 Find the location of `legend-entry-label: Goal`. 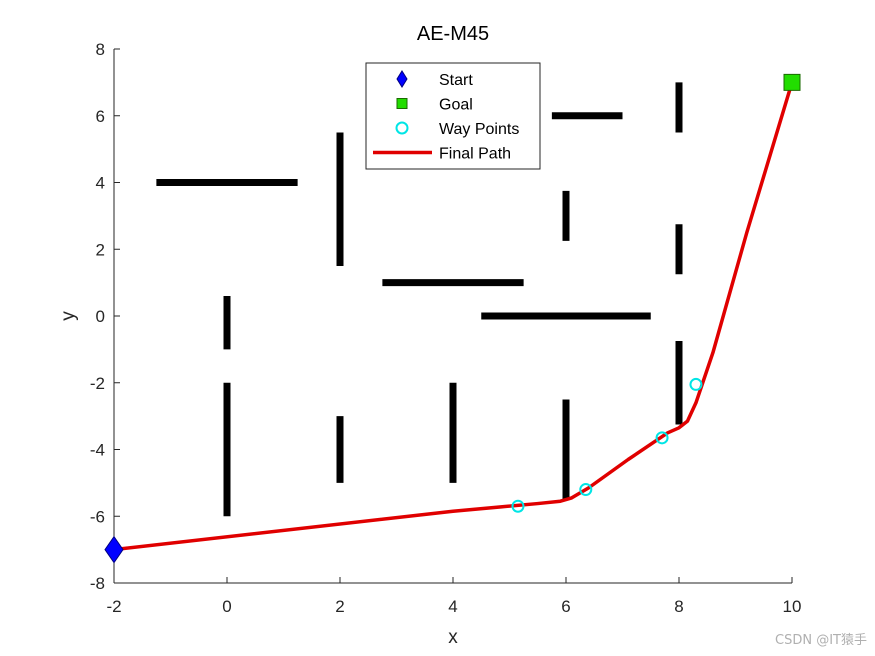

legend-entry-label: Goal is located at coordinates (456, 105).